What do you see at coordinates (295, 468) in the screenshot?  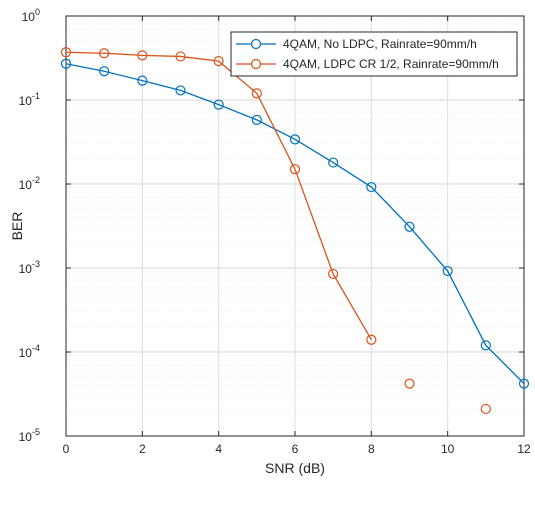 I see `x-axis-label: SNR (dB)` at bounding box center [295, 468].